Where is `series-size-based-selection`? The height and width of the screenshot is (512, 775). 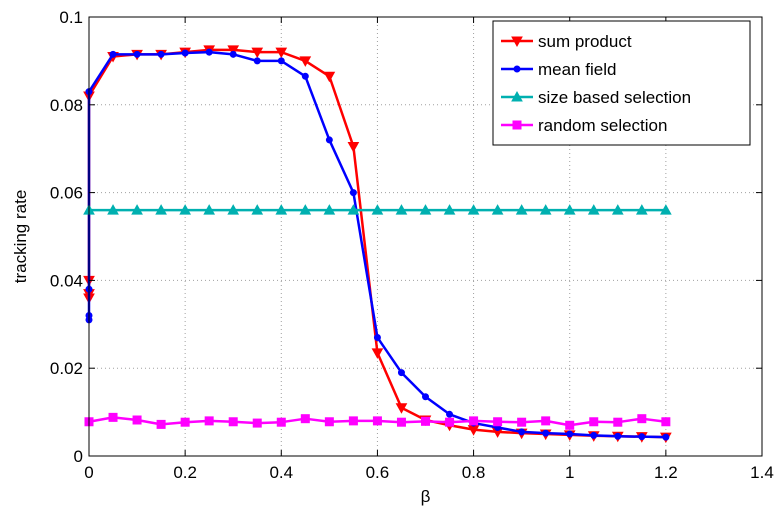
series-size-based-selection is located at coordinates (377, 209).